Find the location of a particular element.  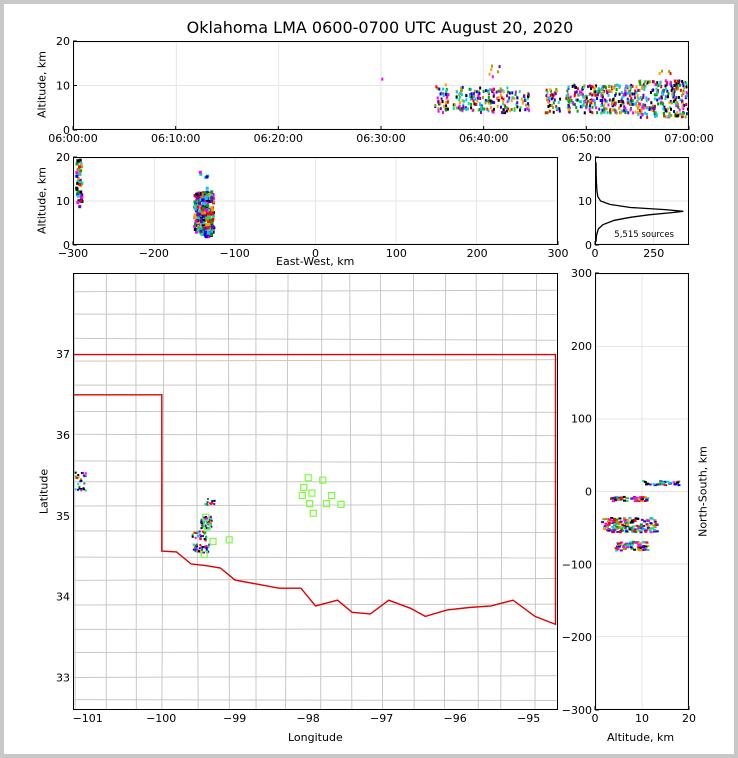

altitude-ns-xlabel: Altitude, km is located at coordinates (641, 737).